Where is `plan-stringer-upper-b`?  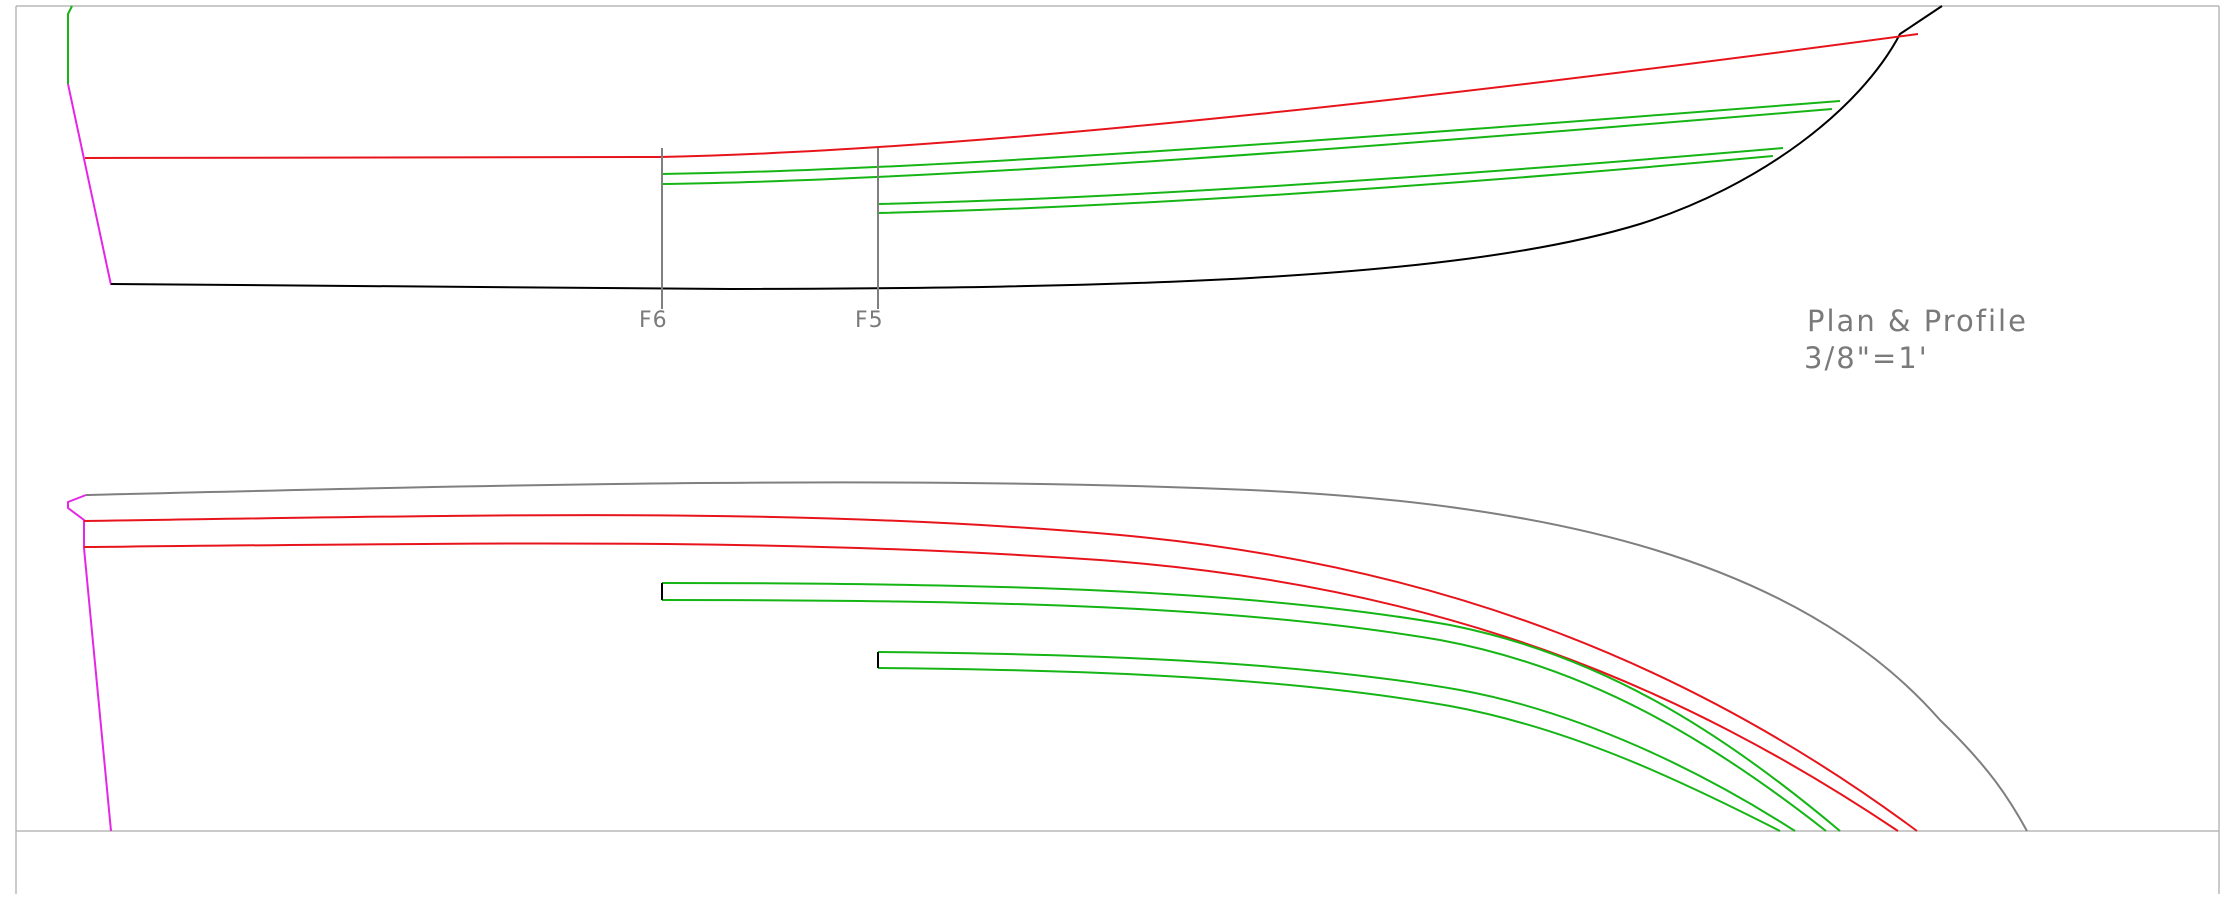 plan-stringer-upper-b is located at coordinates (1244, 715).